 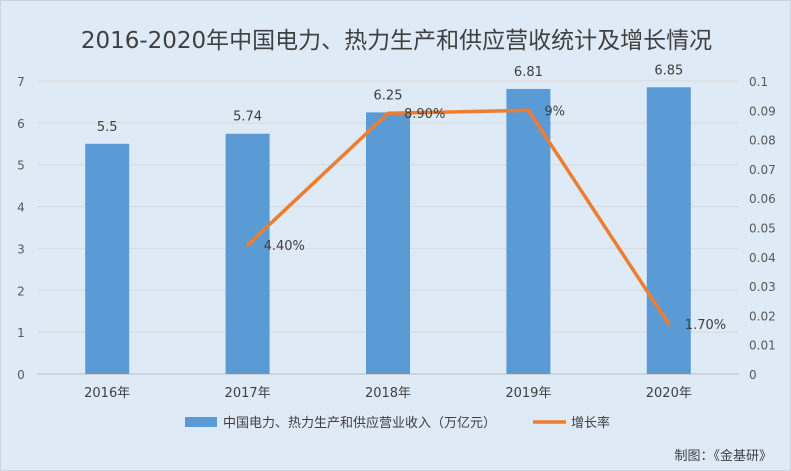 I want to click on legend-swatch-revenue, so click(x=201, y=422).